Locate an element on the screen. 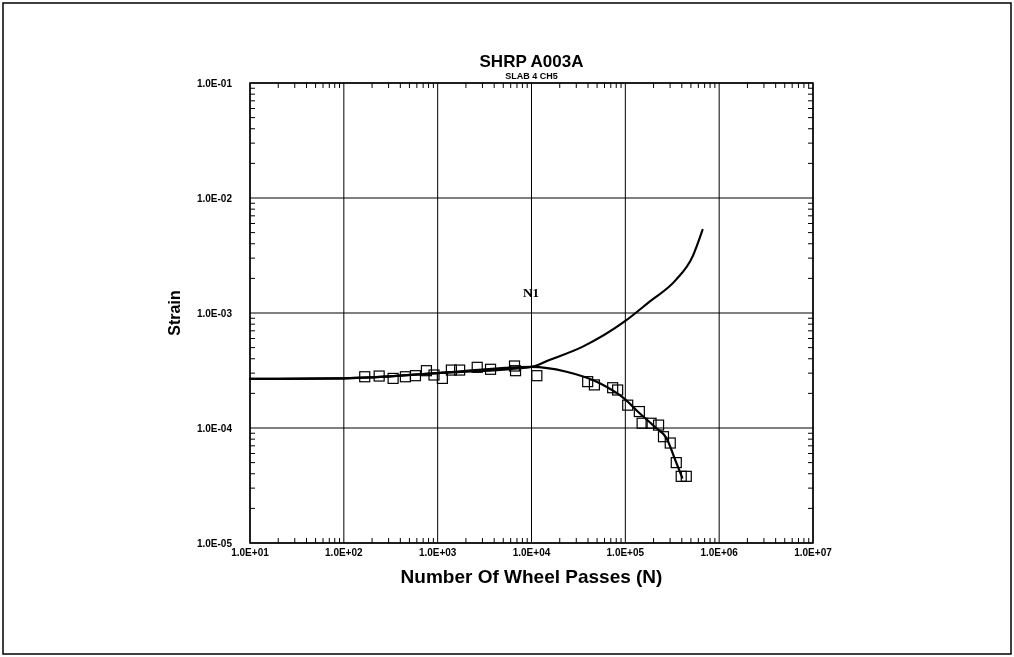 The image size is (1014, 657). y-tick-label: 1.0E-03 is located at coordinates (214, 313).